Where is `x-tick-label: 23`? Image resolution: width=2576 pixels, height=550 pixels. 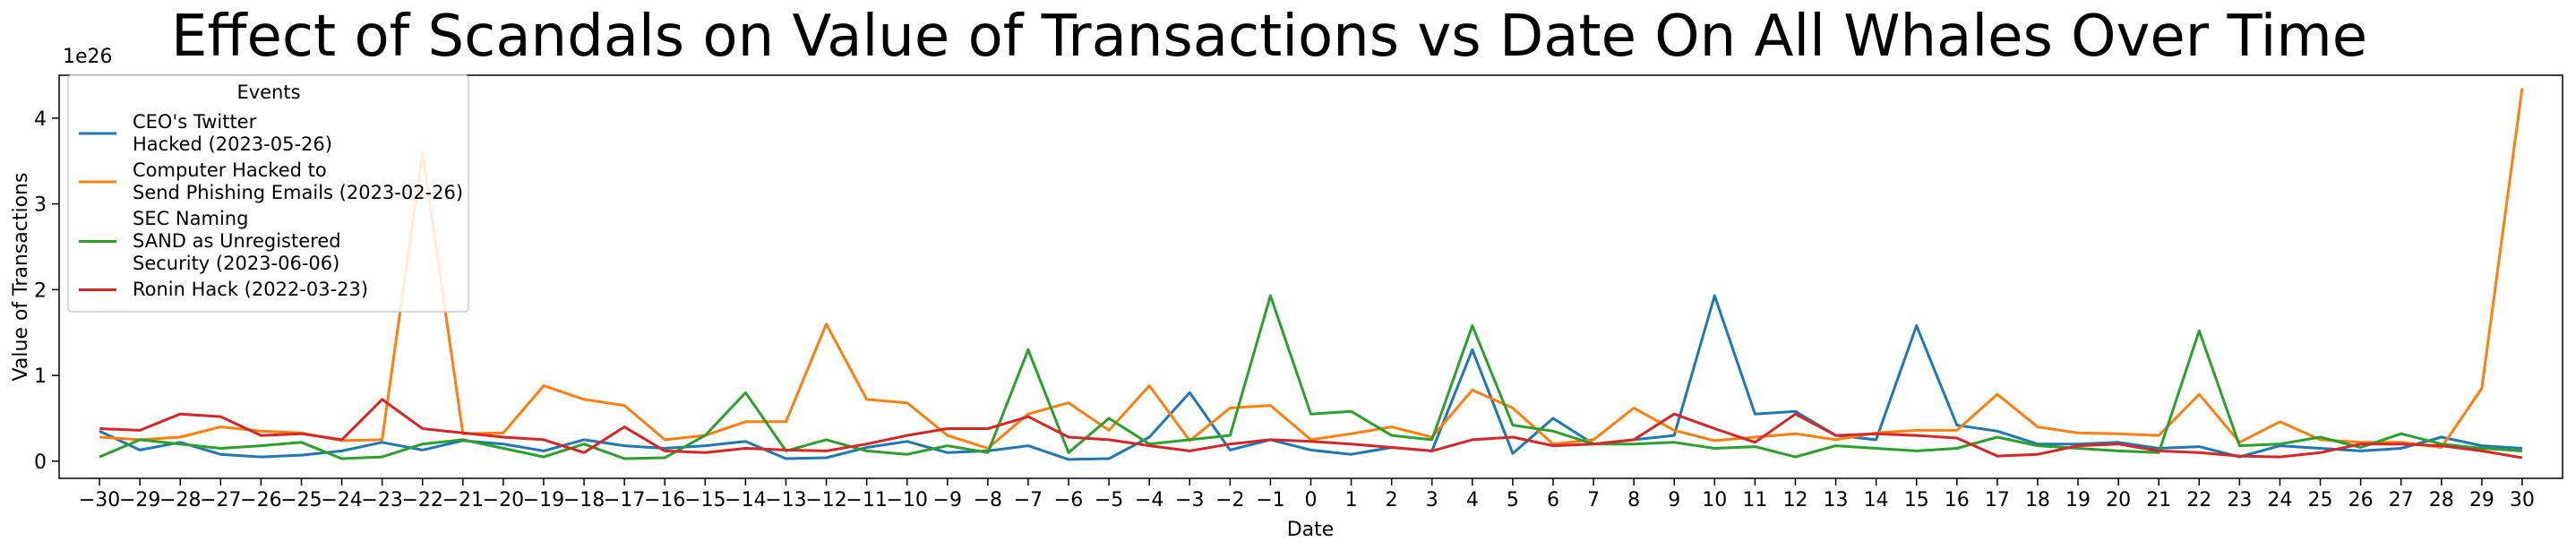
x-tick-label: 23 is located at coordinates (2239, 500).